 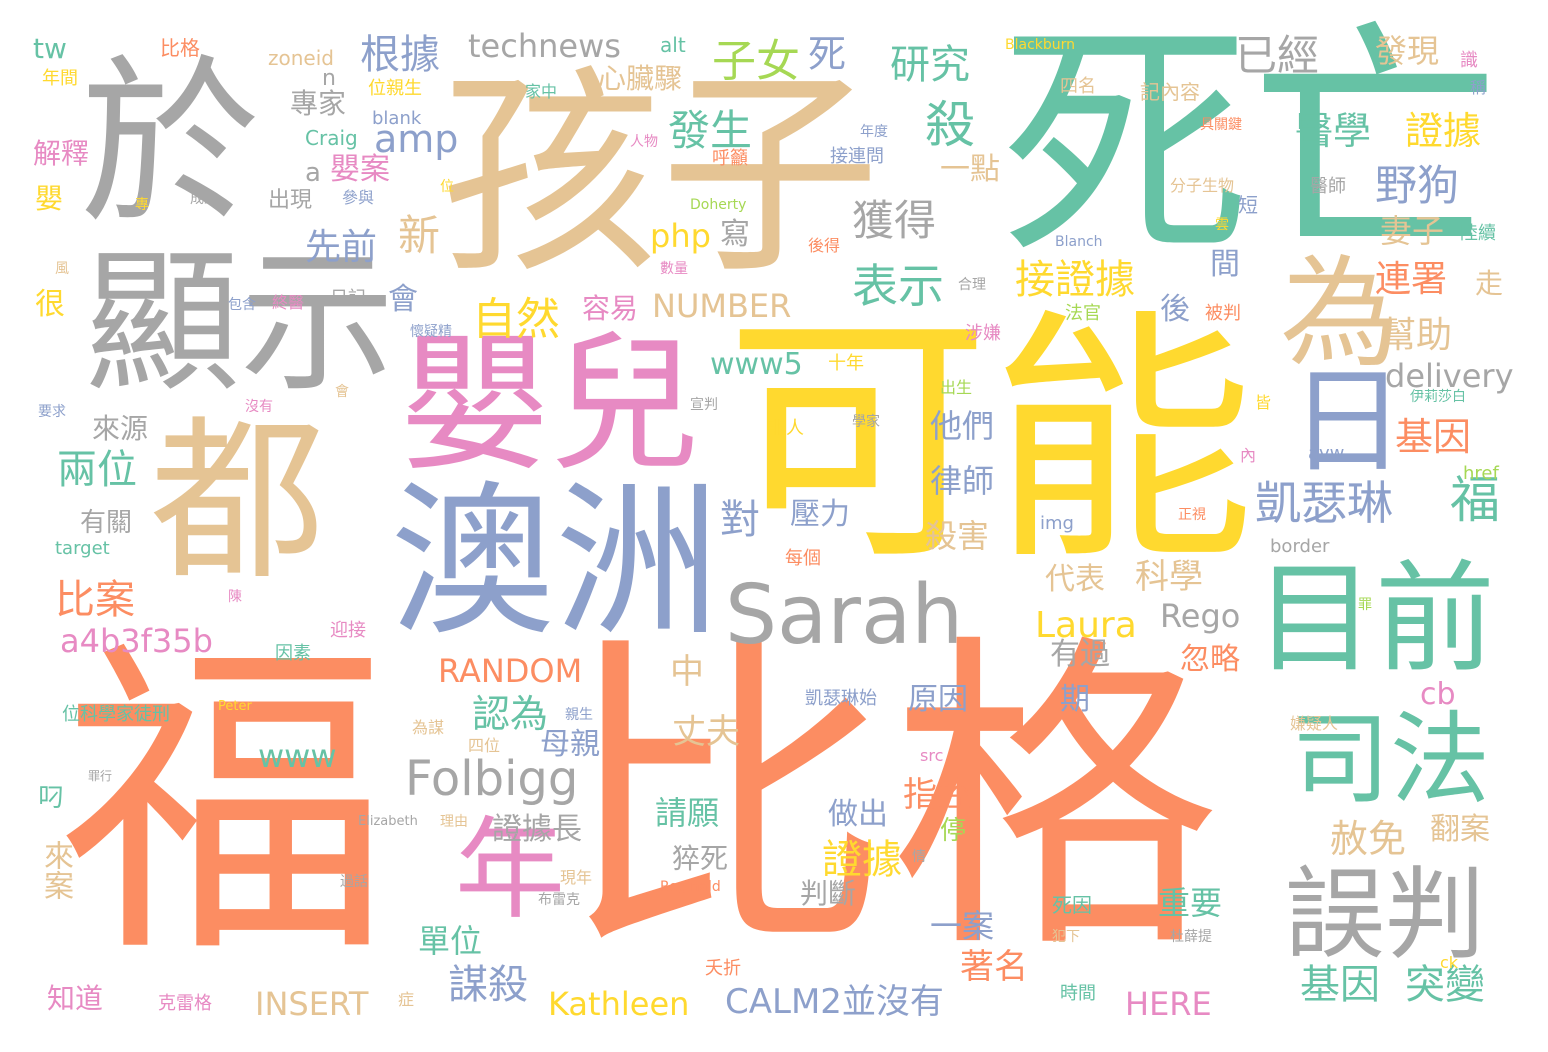 I want to click on word-four: 四名, so click(x=1078, y=86).